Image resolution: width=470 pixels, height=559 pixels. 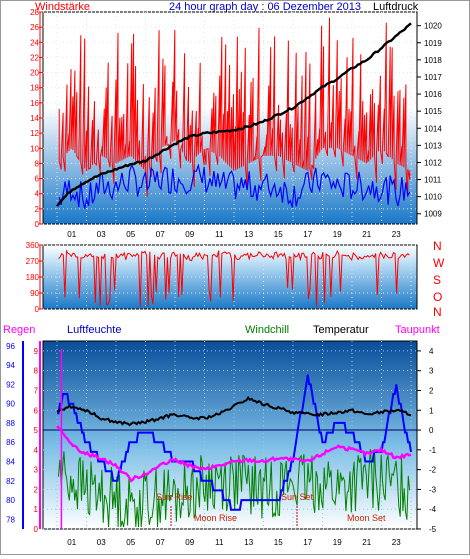 I want to click on y-tick-label-temperature: 1, so click(x=431, y=410).